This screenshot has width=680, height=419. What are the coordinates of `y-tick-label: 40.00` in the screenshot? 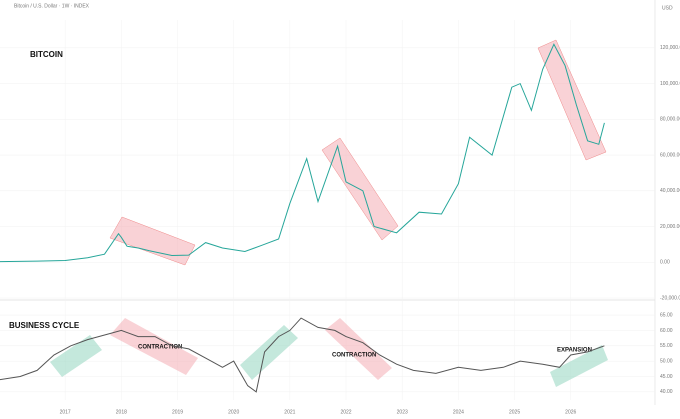 It's located at (666, 392).